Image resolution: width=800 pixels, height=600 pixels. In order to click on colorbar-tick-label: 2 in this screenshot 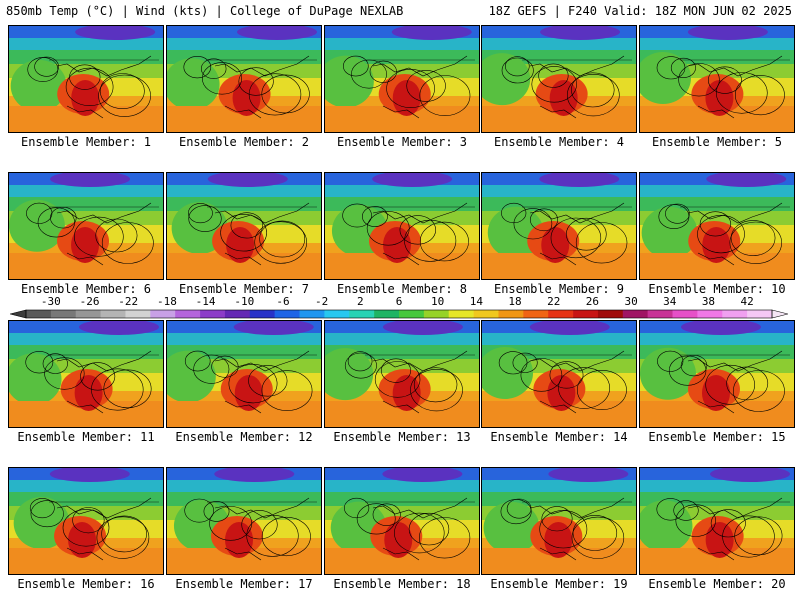, I will do `click(360, 301)`.